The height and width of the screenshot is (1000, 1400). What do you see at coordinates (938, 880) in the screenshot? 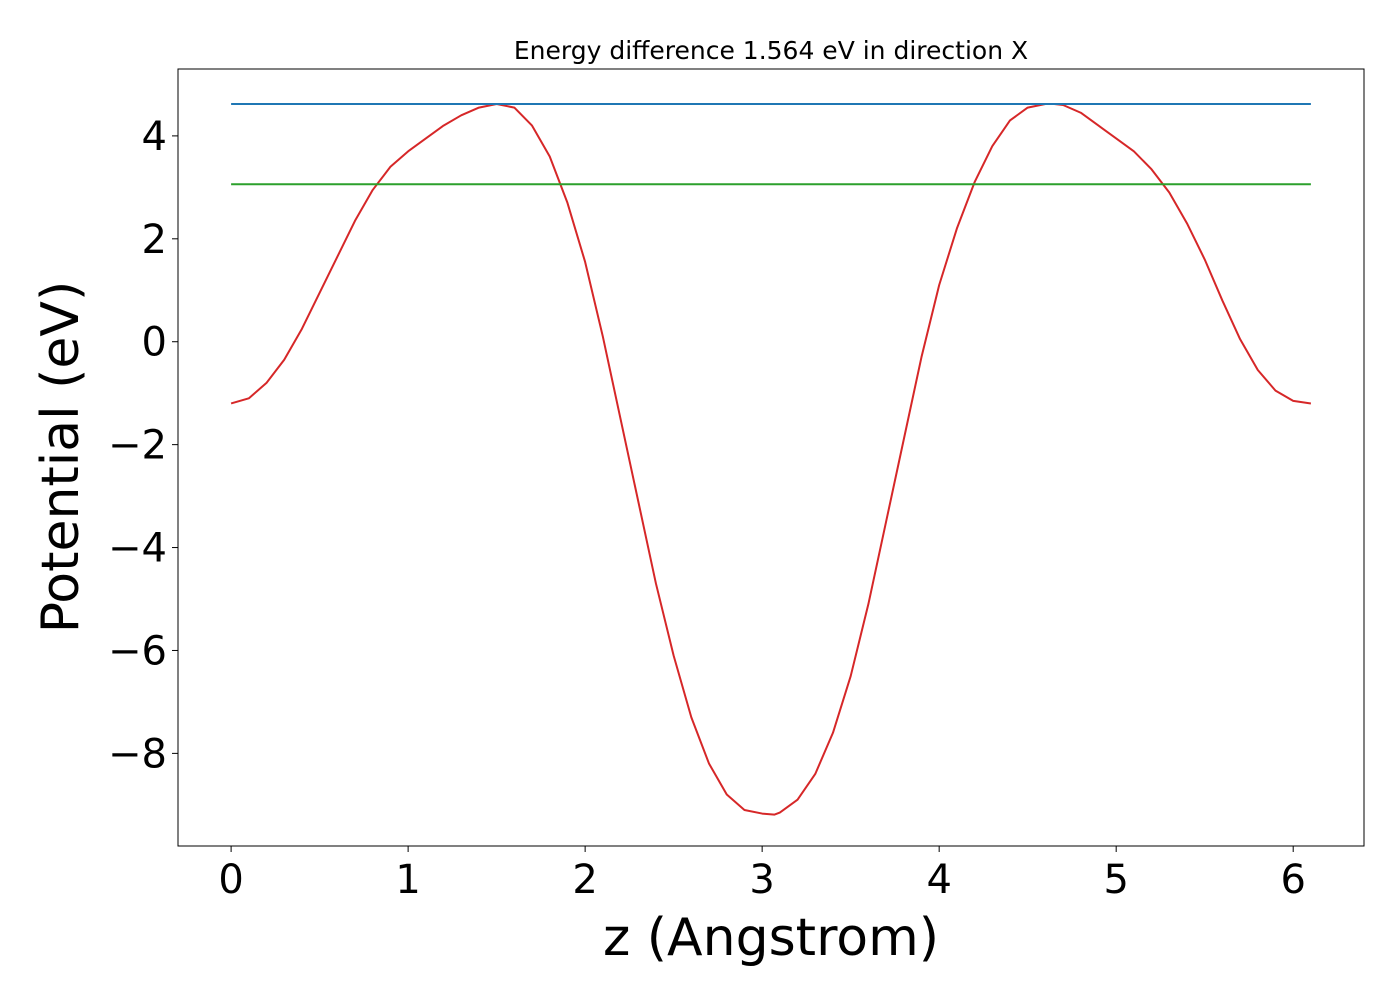
I see `x-tick-label: 4` at bounding box center [938, 880].